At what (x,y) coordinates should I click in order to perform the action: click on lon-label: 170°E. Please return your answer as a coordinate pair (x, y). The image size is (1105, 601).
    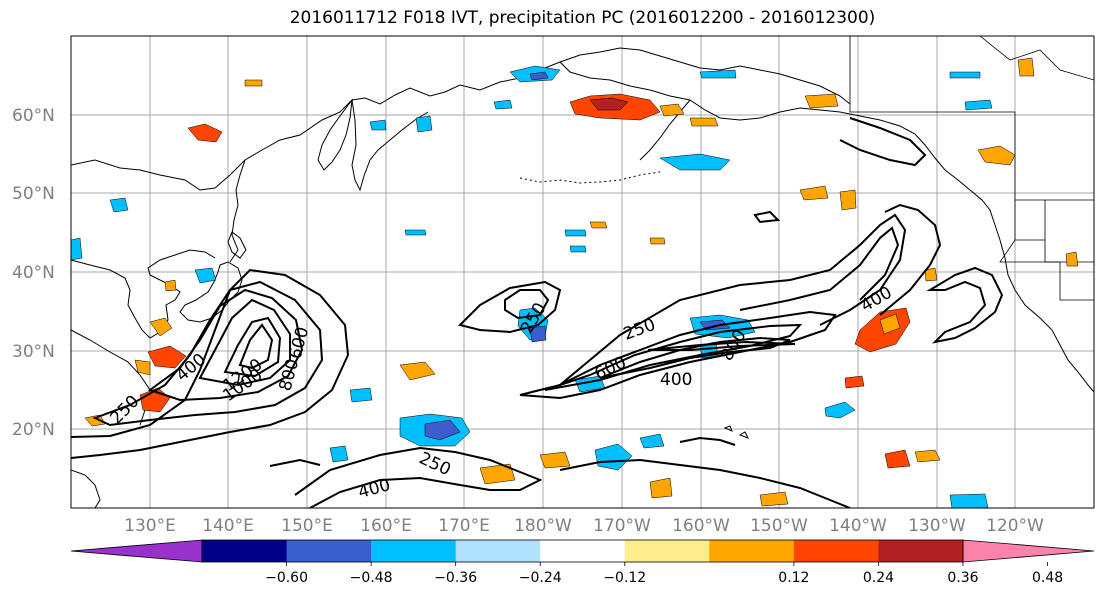
    Looking at the image, I should click on (464, 526).